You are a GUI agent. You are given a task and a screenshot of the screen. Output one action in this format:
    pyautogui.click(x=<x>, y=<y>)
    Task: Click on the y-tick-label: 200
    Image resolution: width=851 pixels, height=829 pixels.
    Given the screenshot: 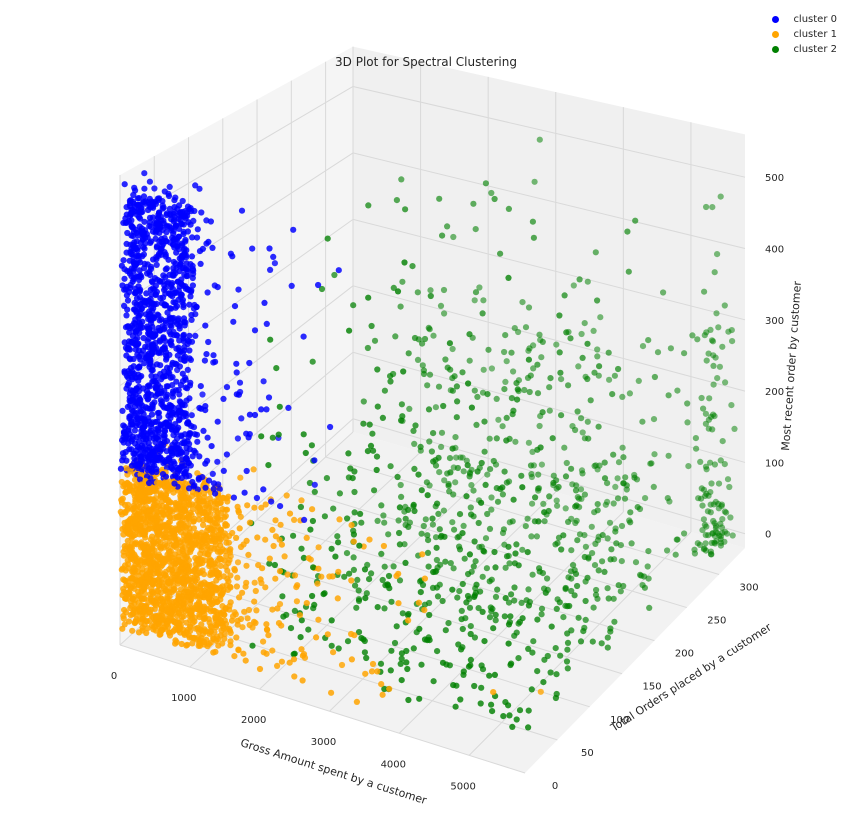 What is the action you would take?
    pyautogui.click(x=684, y=654)
    